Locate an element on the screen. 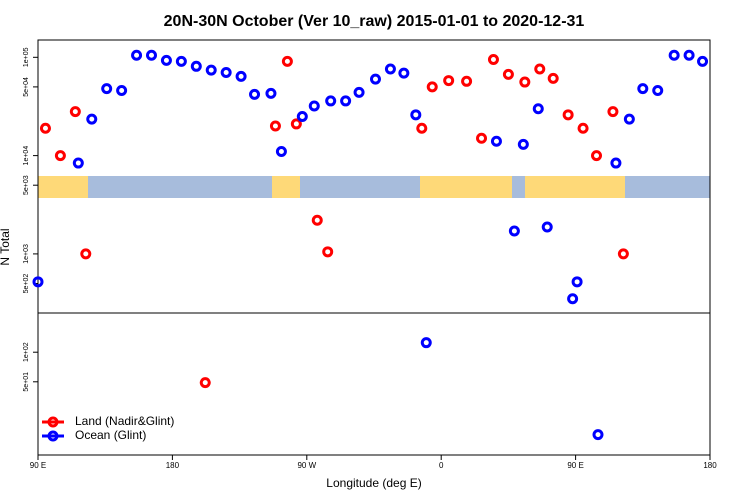 Image resolution: width=750 pixels, height=500 pixels. x-tick-label: 0 is located at coordinates (441, 465).